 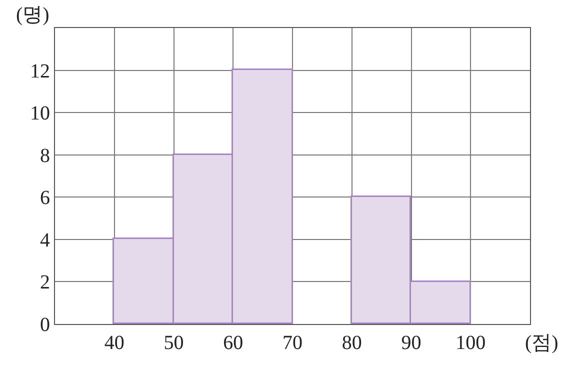 What do you see at coordinates (411, 343) in the screenshot?
I see `x-tick-label: 90` at bounding box center [411, 343].